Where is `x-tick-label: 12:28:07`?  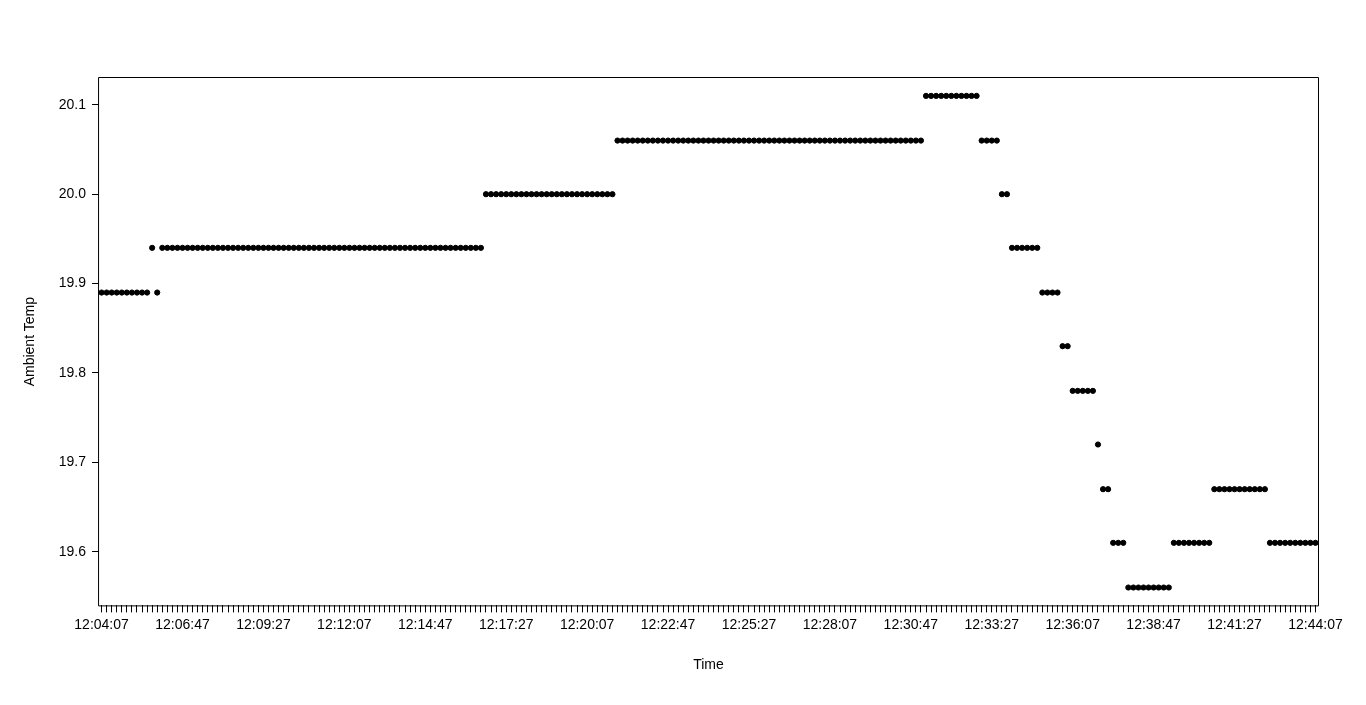 x-tick-label: 12:28:07 is located at coordinates (830, 623).